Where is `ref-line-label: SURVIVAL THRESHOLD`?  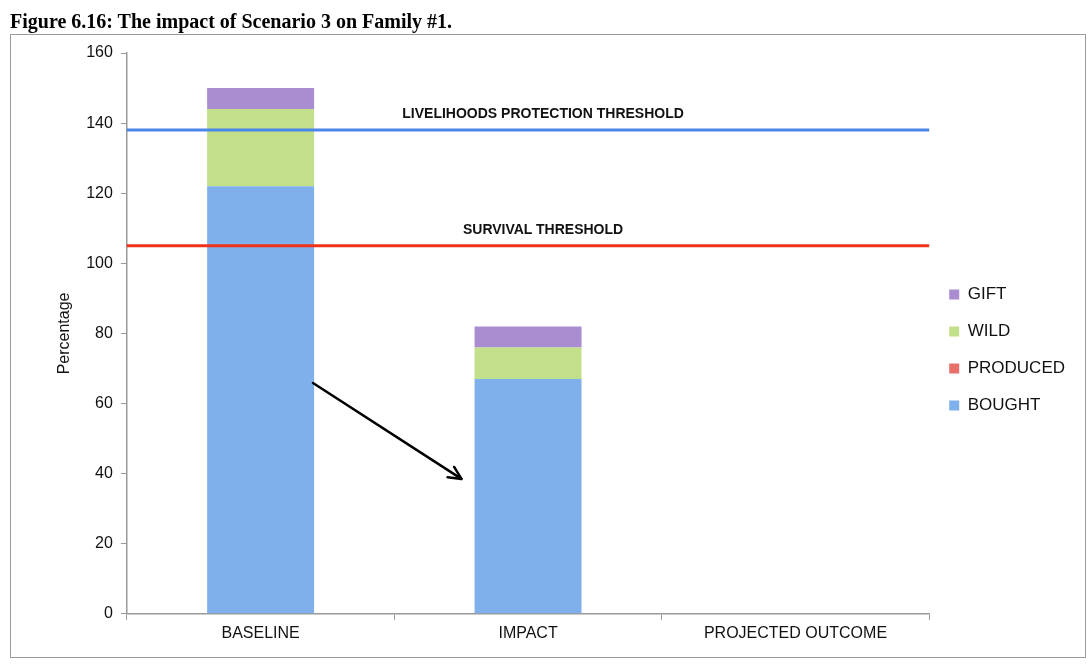 ref-line-label: SURVIVAL THRESHOLD is located at coordinates (543, 228).